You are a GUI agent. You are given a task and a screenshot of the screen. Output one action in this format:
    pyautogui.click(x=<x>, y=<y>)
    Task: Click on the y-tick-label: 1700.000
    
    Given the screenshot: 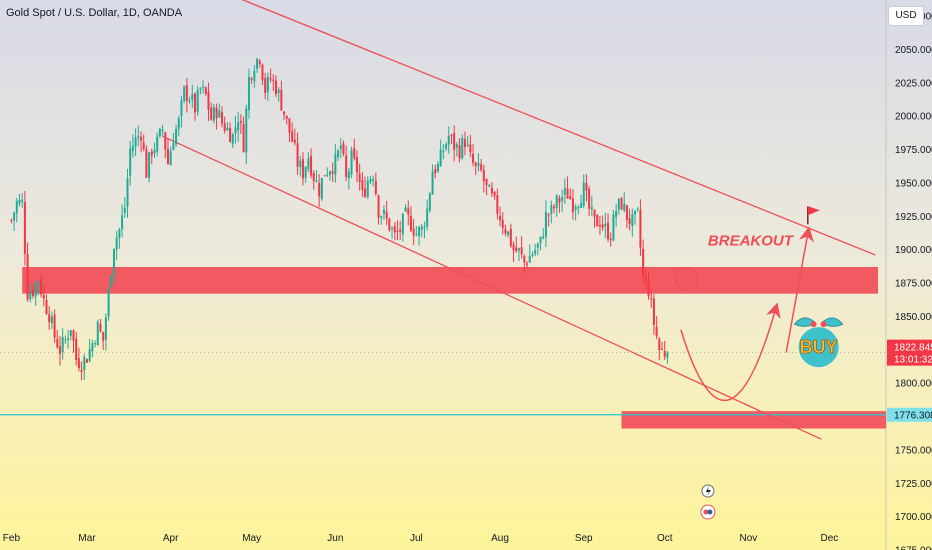 What is the action you would take?
    pyautogui.click(x=913, y=517)
    